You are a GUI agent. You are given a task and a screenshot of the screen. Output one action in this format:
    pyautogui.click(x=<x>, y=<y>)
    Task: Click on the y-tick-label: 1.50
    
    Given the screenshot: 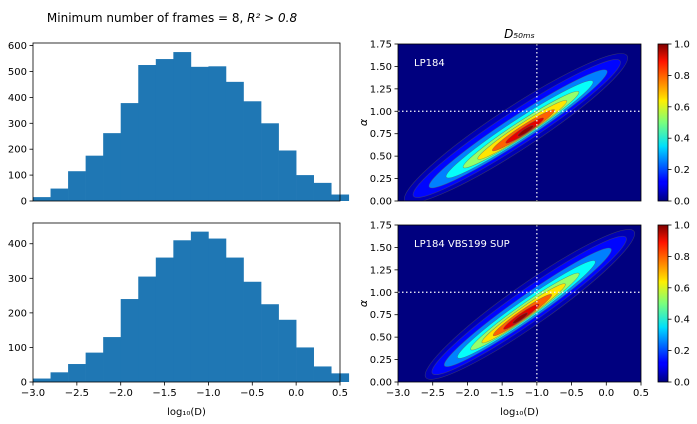 What is the action you would take?
    pyautogui.click(x=381, y=248)
    